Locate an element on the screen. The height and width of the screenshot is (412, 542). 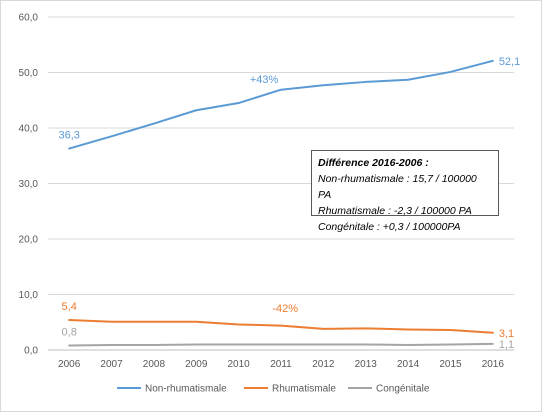
y-tick-label: 20,0 is located at coordinates (29, 240).